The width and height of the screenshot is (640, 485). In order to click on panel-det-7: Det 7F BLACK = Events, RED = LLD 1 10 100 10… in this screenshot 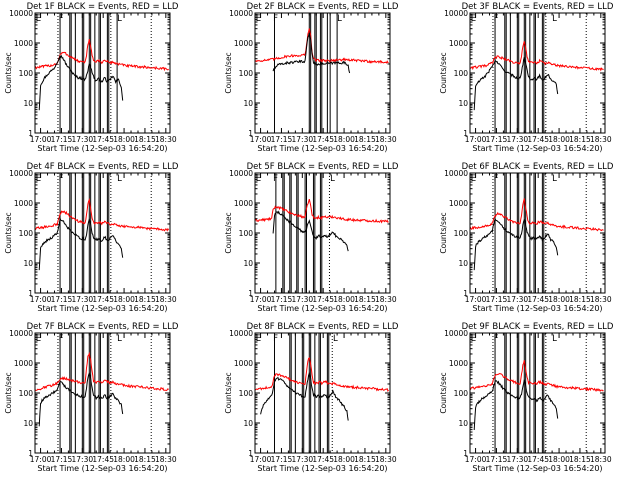, I will do `click(91, 397)`.